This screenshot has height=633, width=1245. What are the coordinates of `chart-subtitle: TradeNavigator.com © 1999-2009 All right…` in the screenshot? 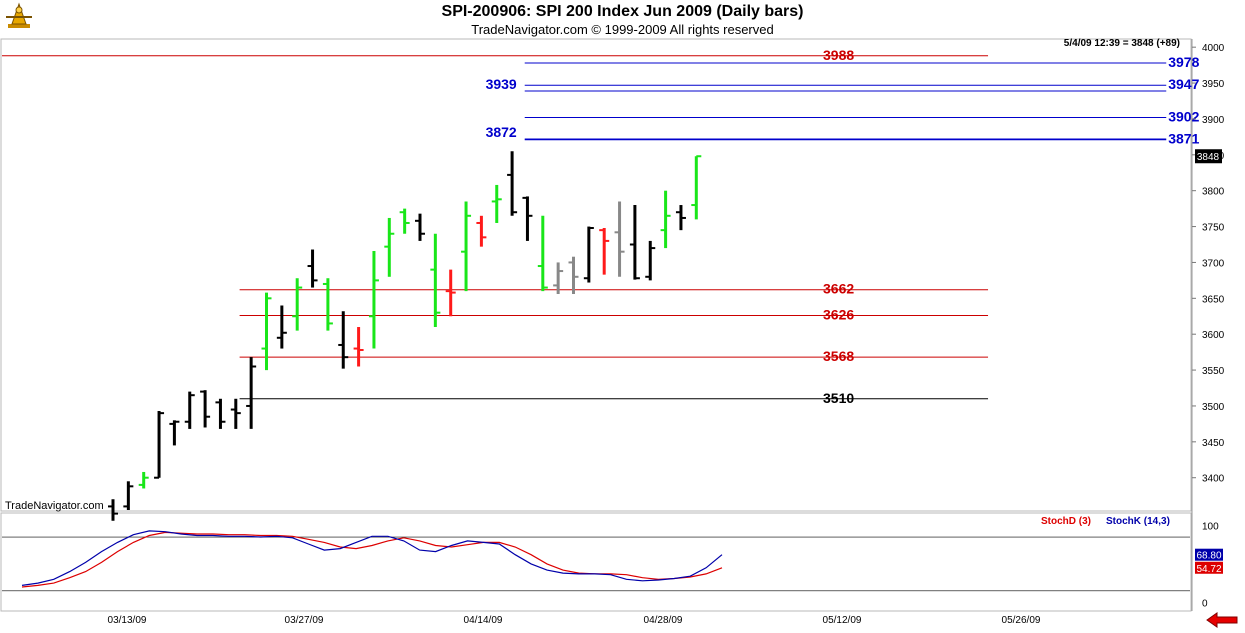 It's located at (622, 29).